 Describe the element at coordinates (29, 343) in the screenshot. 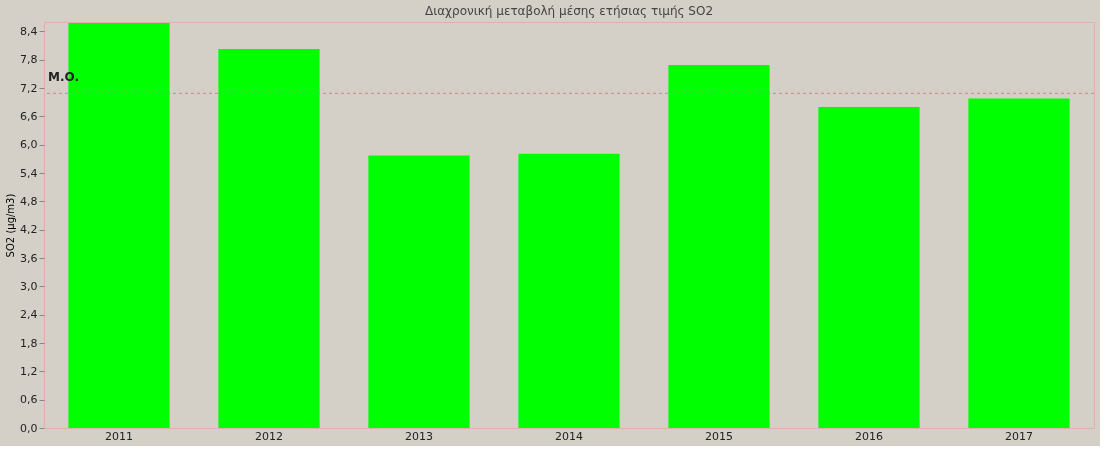

I see `y-tick-label: 1,8` at that location.